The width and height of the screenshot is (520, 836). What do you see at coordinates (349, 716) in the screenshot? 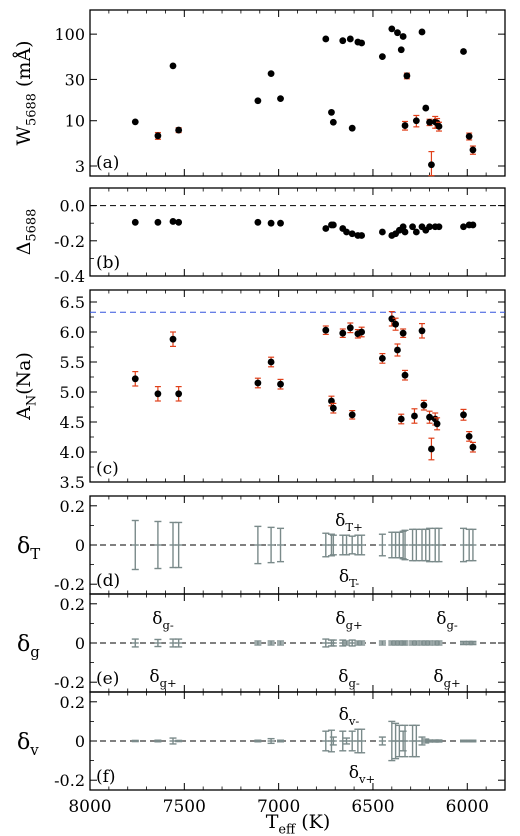
I see `annotation: δv-` at bounding box center [349, 716].